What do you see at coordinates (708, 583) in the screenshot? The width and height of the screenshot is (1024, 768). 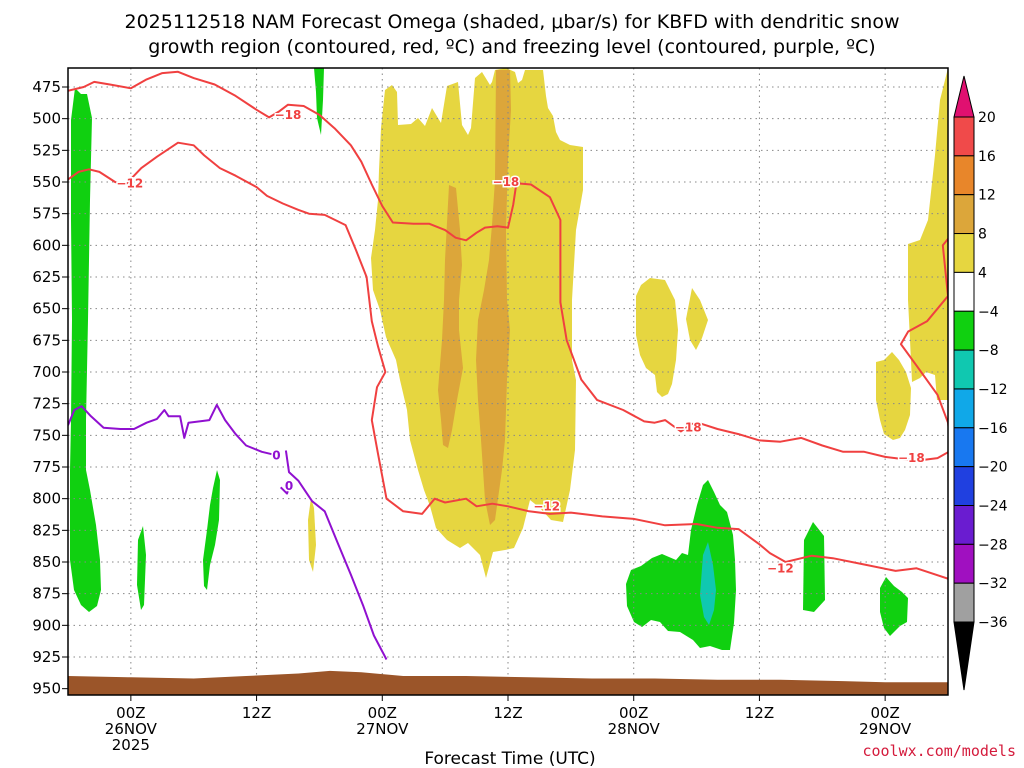 I see `omega-sinking-region-strong` at bounding box center [708, 583].